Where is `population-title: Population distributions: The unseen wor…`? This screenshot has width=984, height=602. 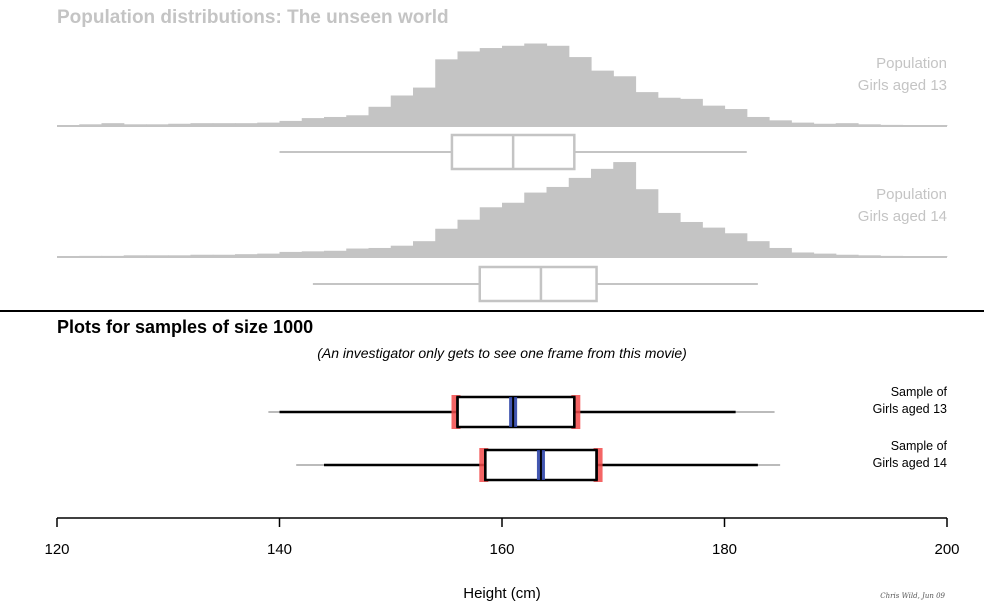 population-title: Population distributions: The unseen wor… is located at coordinates (253, 17).